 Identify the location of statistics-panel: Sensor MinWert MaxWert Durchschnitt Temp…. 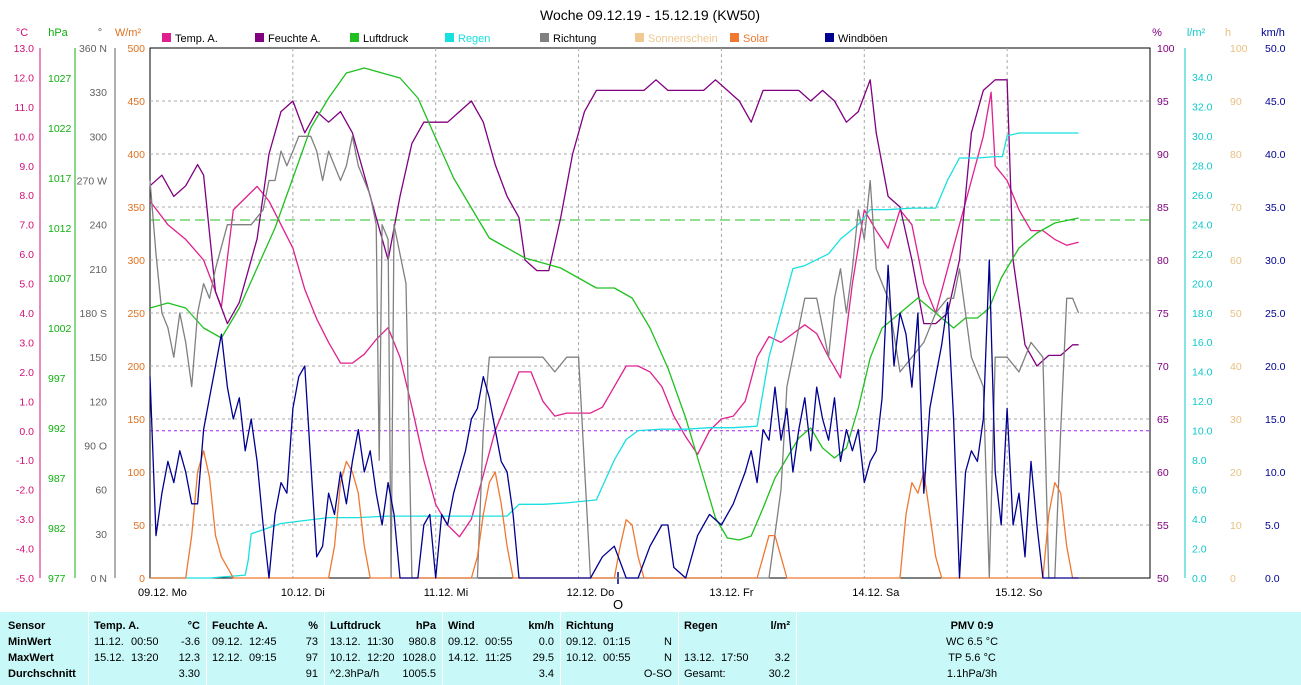
(650, 648).